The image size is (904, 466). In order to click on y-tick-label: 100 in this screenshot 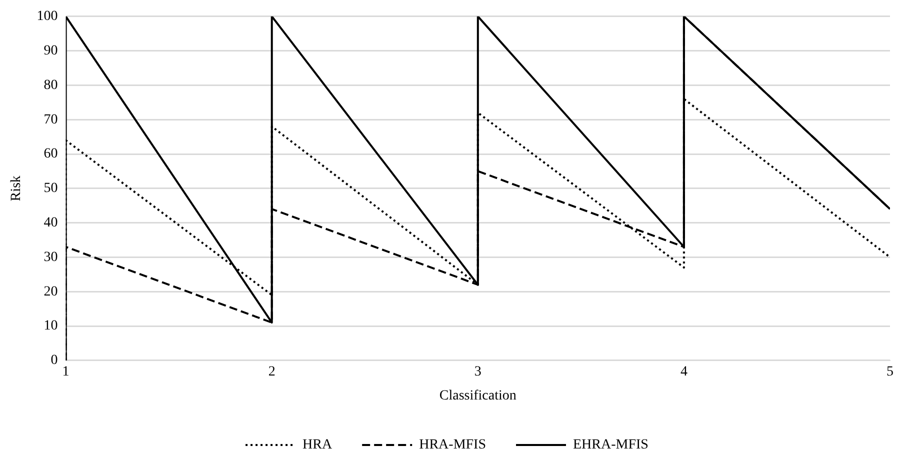, I will do `click(47, 16)`.